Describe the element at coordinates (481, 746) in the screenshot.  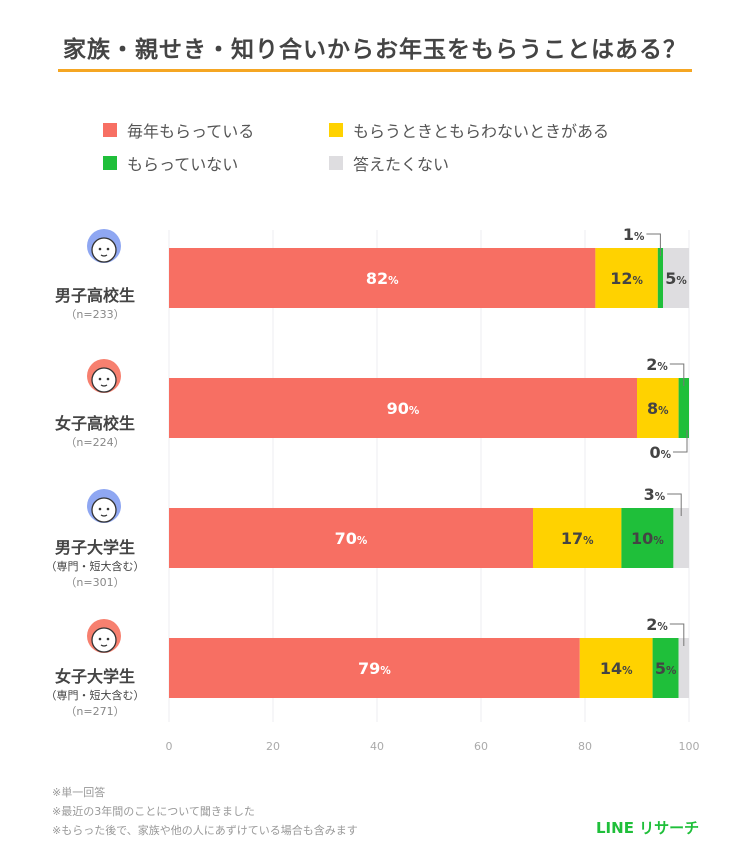
I see `x-tick-label: 60` at that location.